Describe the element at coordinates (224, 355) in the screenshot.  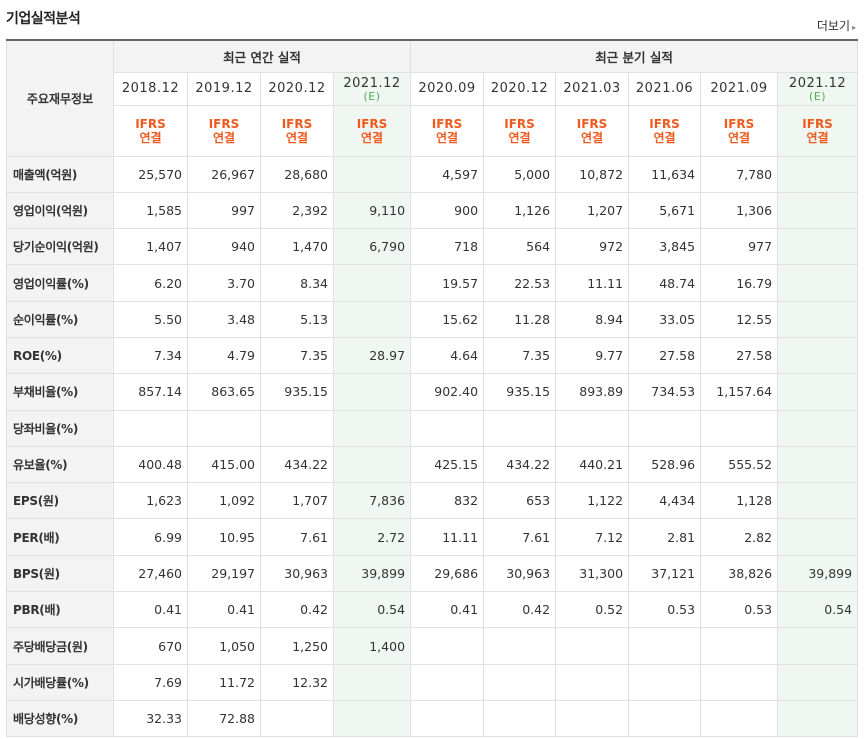
I see `table-cell: 4.79` at that location.